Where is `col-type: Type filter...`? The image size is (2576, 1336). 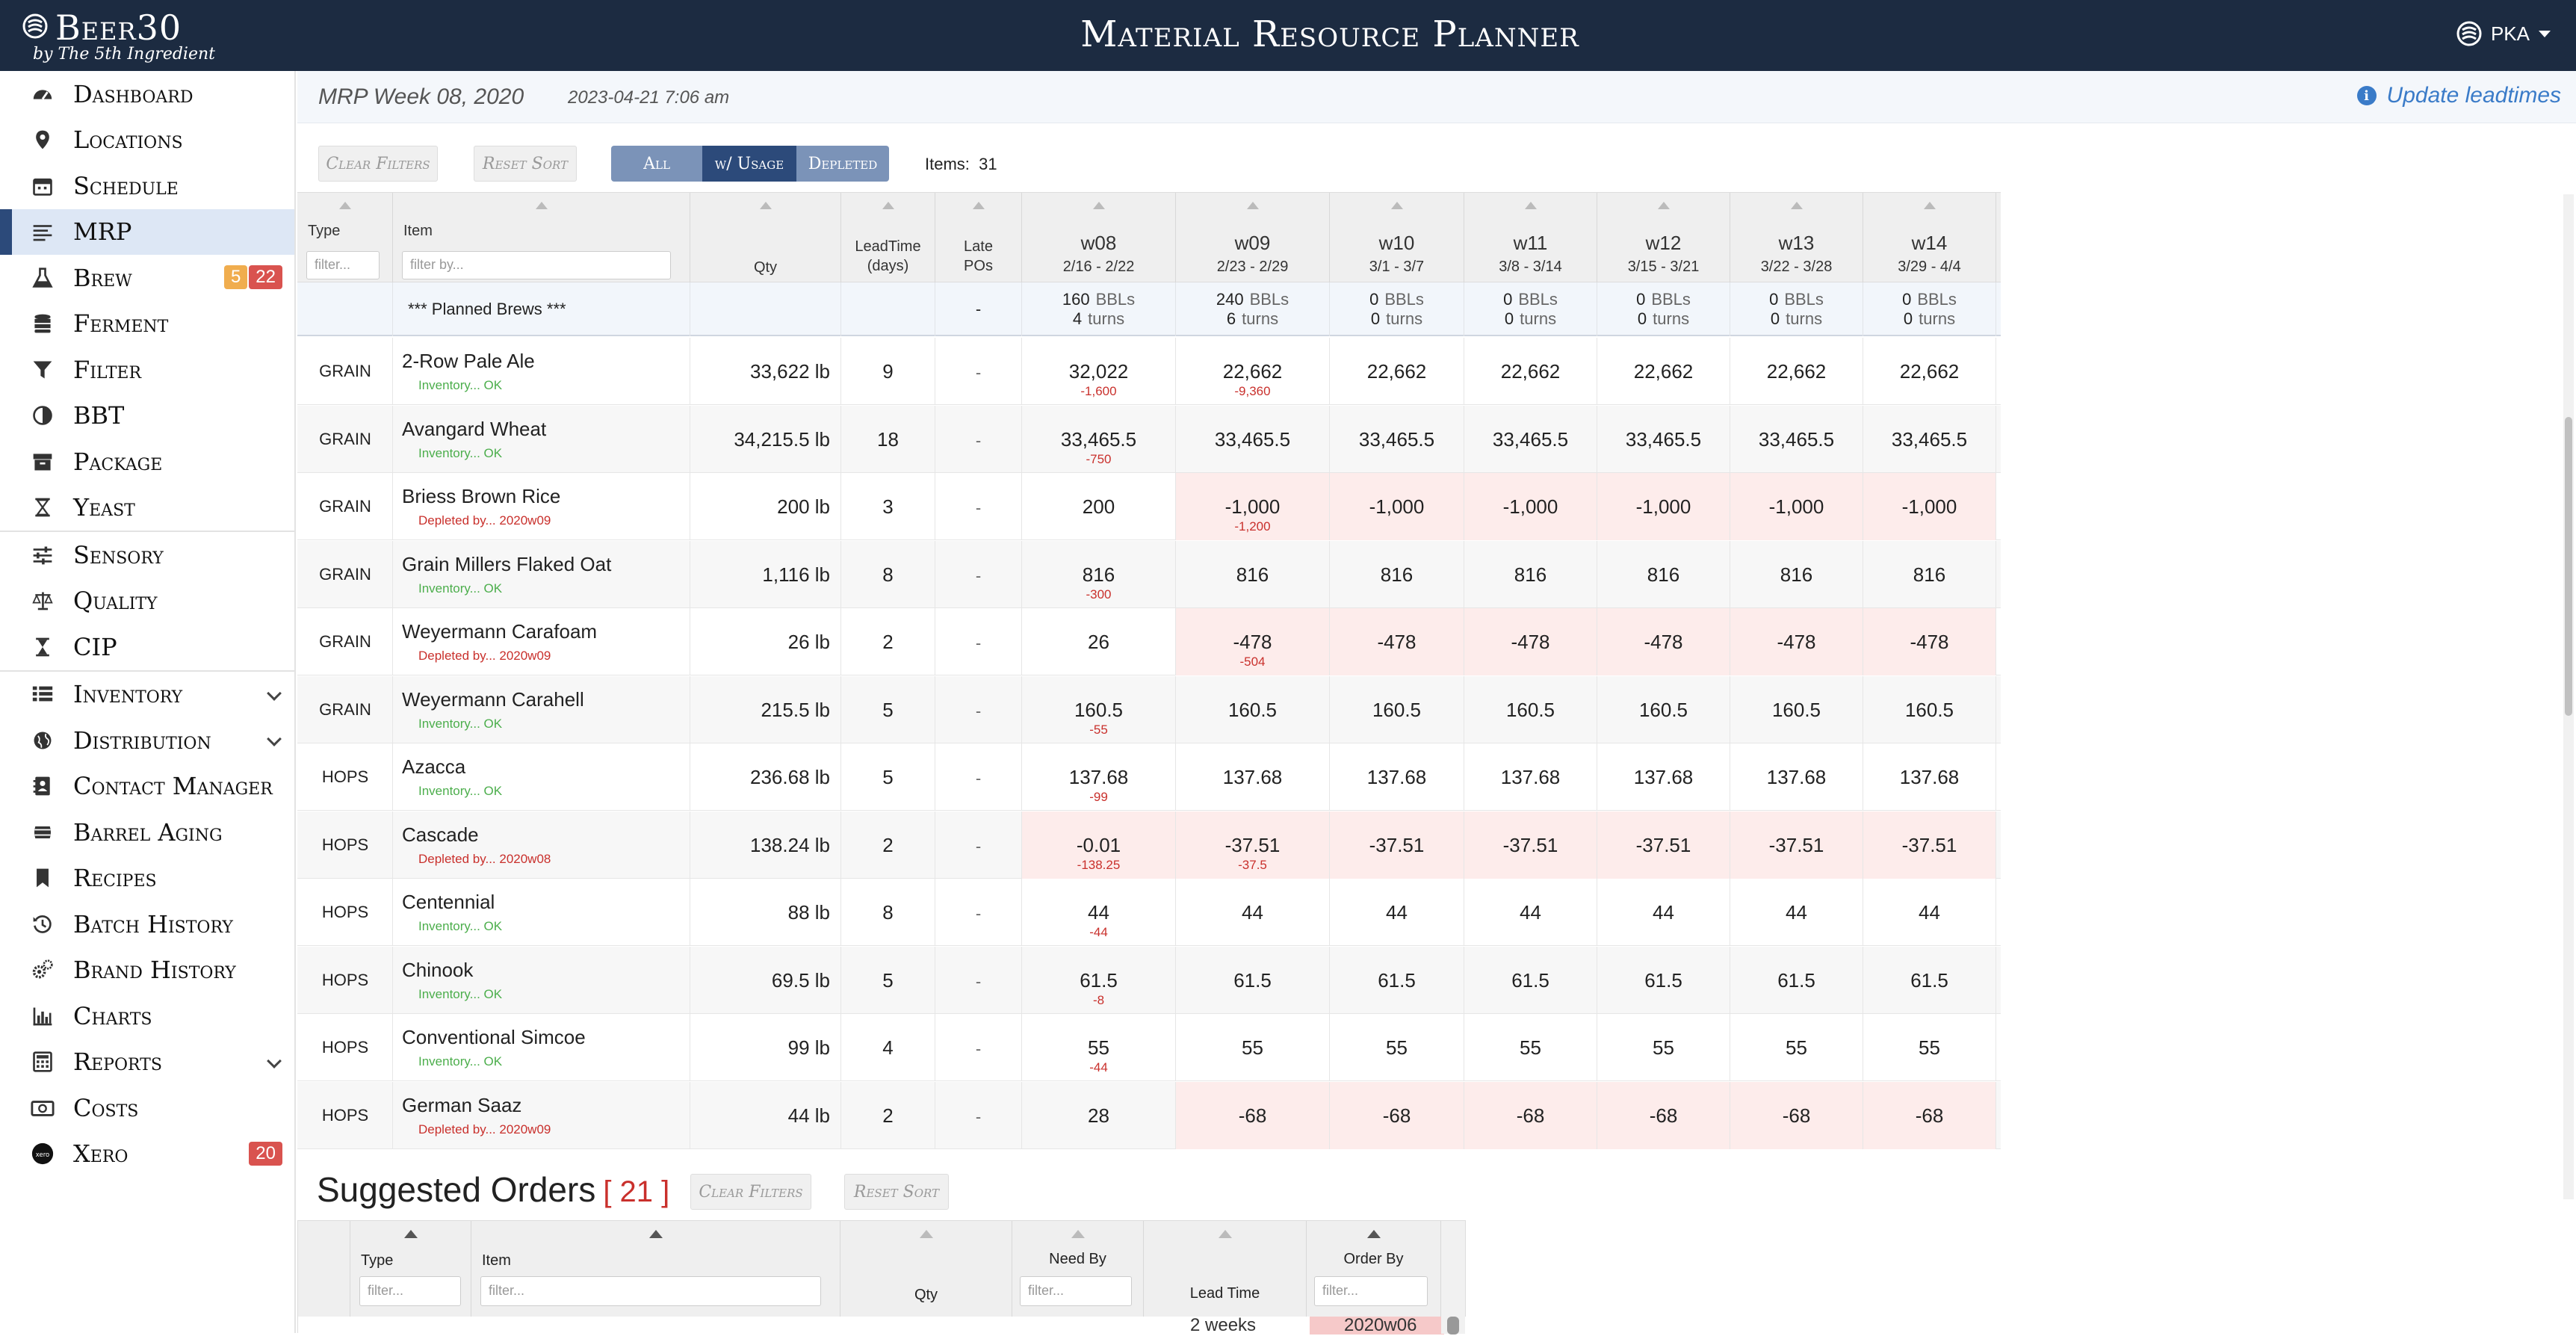
col-type: Type filter... is located at coordinates (345, 237).